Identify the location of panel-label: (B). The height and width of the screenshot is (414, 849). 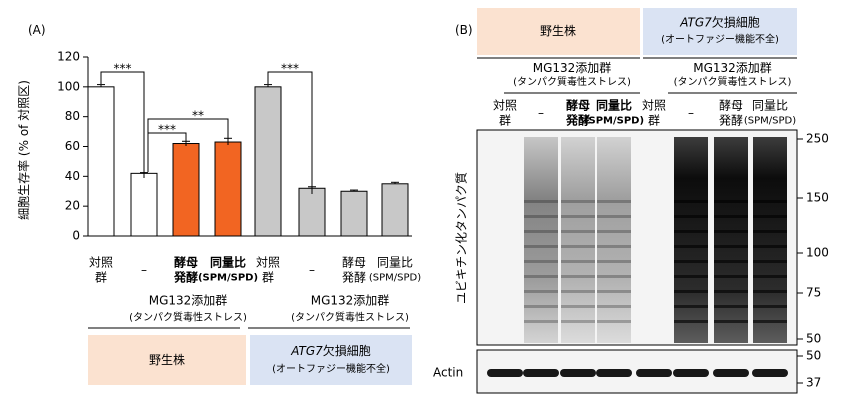
(464, 30).